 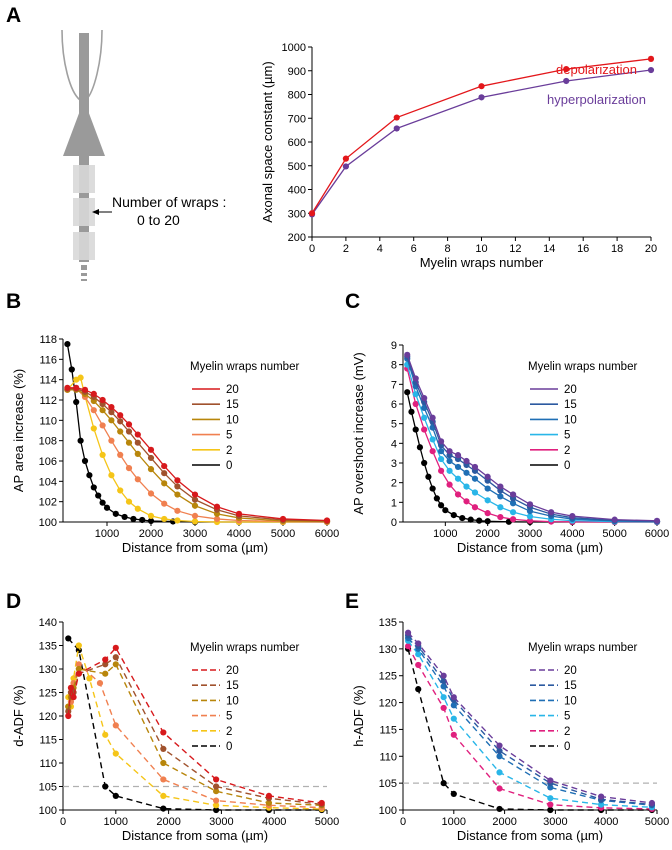 What do you see at coordinates (158, 220) in the screenshot?
I see `wraps-label-line2: 0 to 20` at bounding box center [158, 220].